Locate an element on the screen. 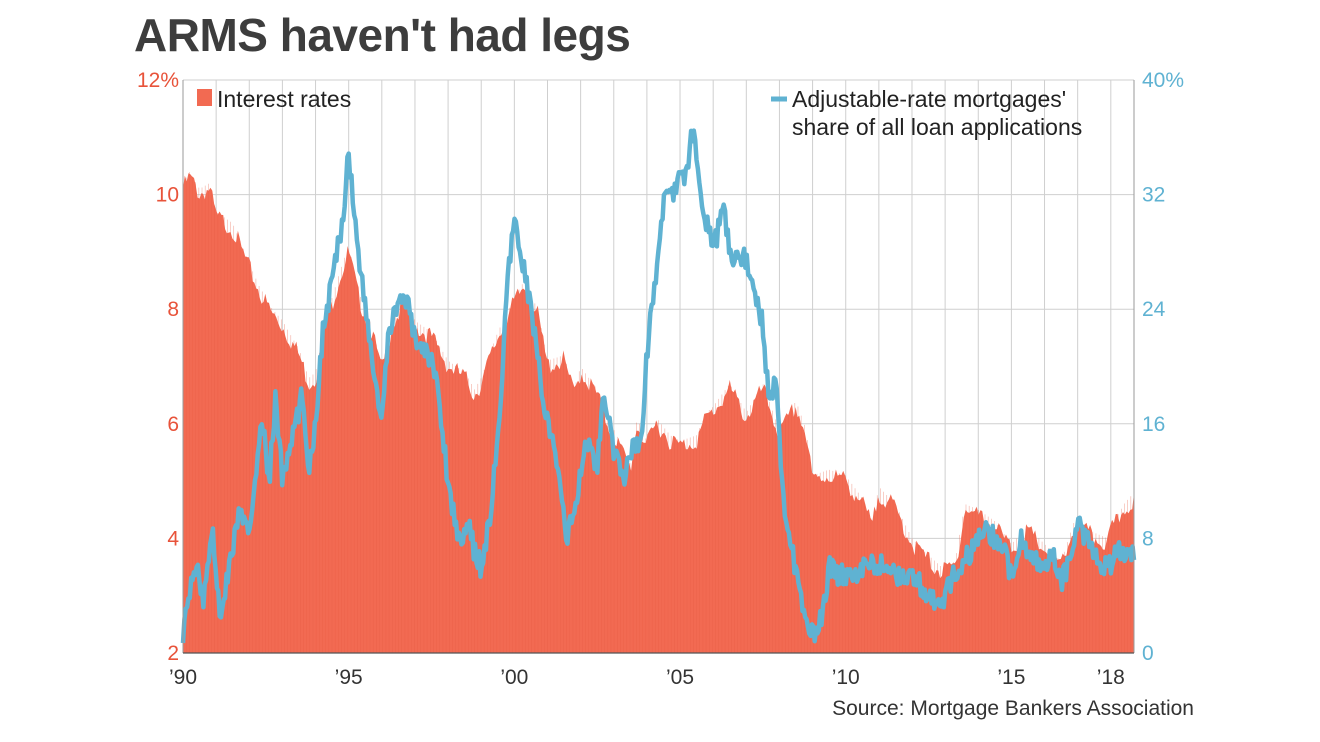 Image resolution: width=1320 pixels, height=742 pixels. x-tick-label: ’95 is located at coordinates (349, 677).